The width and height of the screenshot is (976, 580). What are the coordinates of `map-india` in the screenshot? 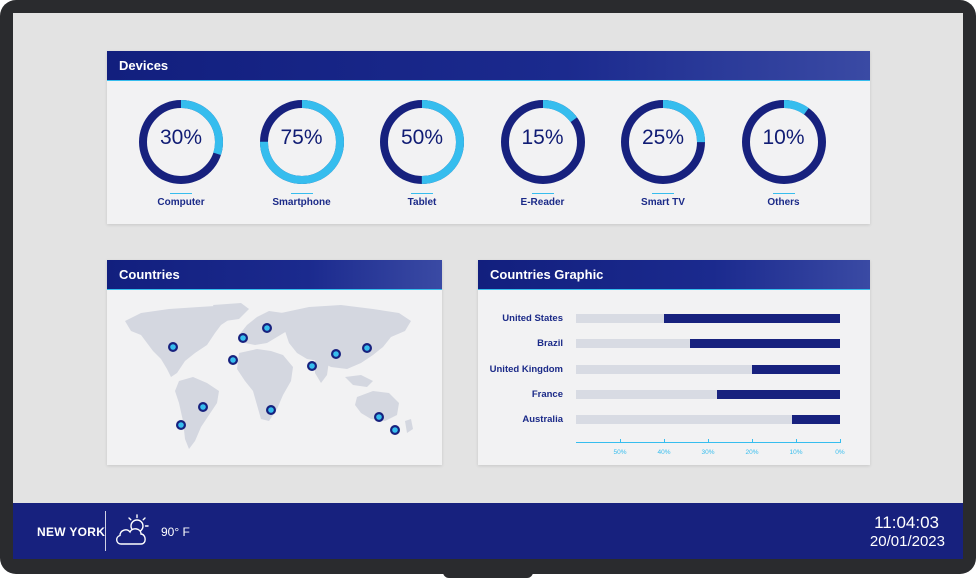 It's located at (322, 371).